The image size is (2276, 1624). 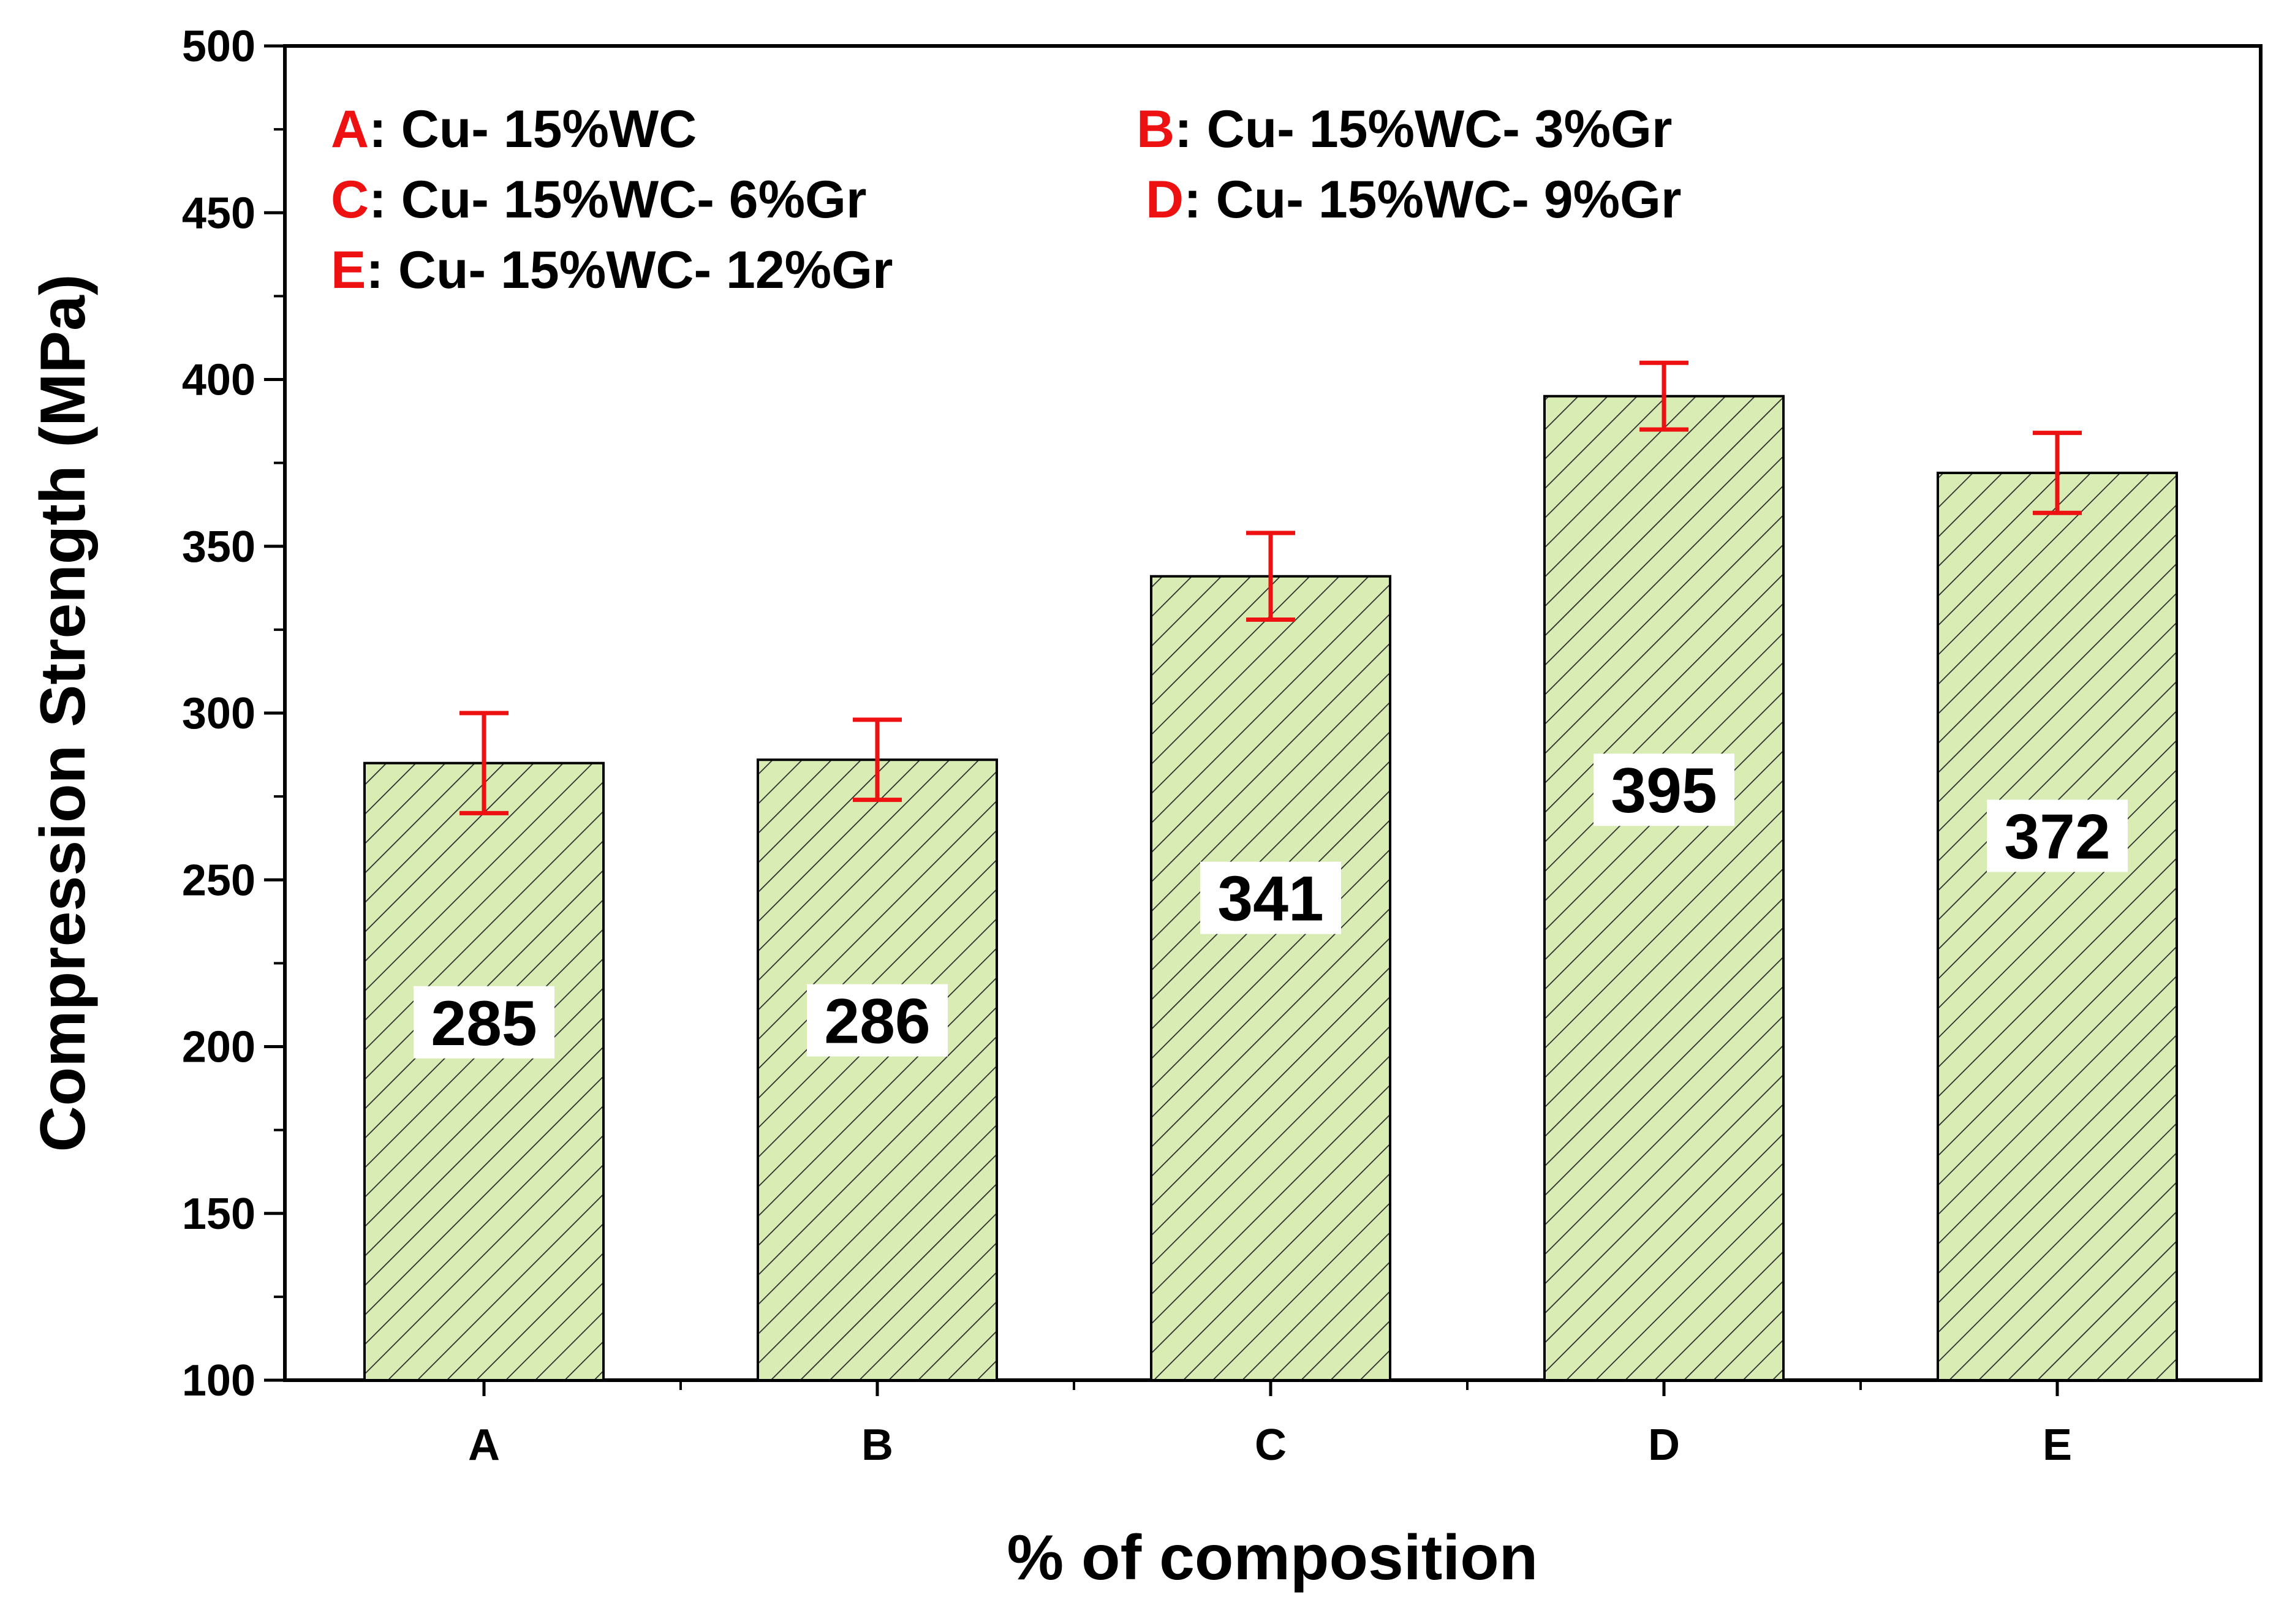 I want to click on value-label-bg-e, so click(x=2057, y=835).